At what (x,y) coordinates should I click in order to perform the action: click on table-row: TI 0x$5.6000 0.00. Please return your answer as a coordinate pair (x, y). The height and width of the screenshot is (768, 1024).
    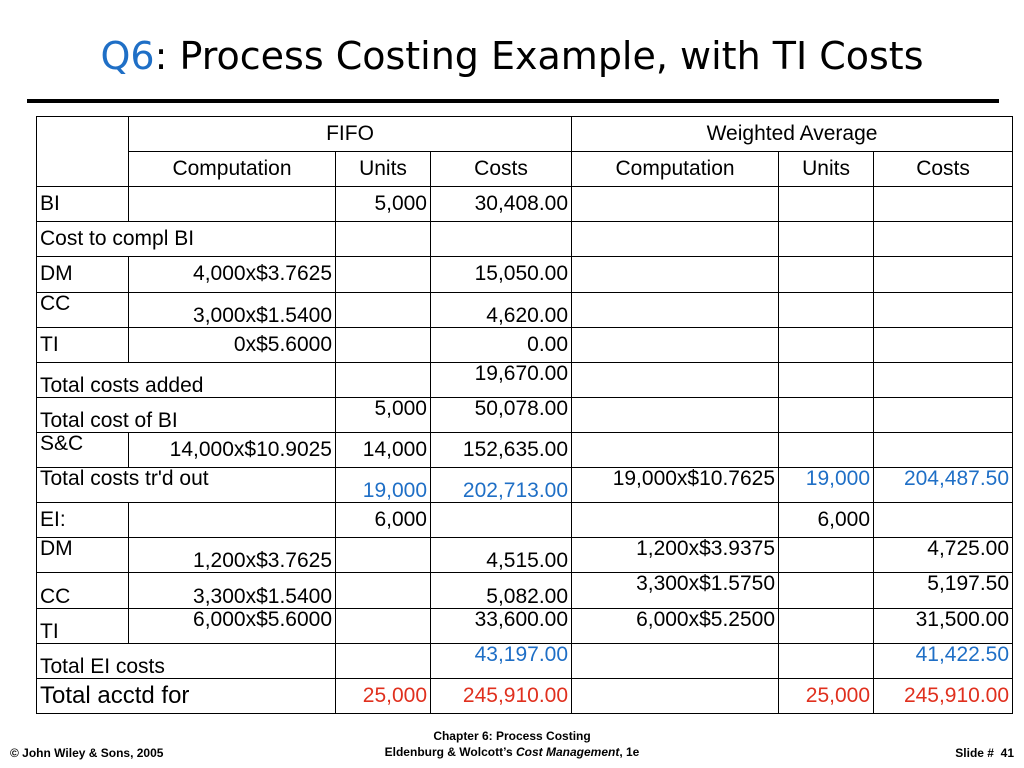
    Looking at the image, I should click on (525, 344).